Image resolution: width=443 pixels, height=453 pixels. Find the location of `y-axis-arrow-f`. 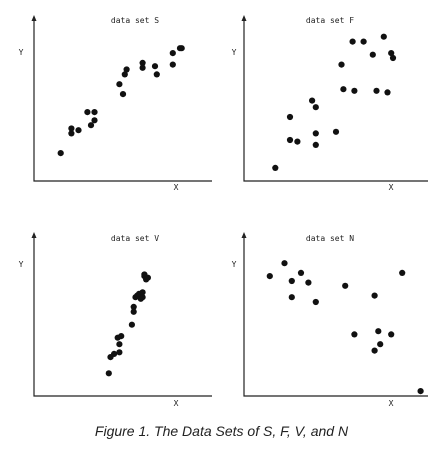

y-axis-arrow-f is located at coordinates (244, 18).